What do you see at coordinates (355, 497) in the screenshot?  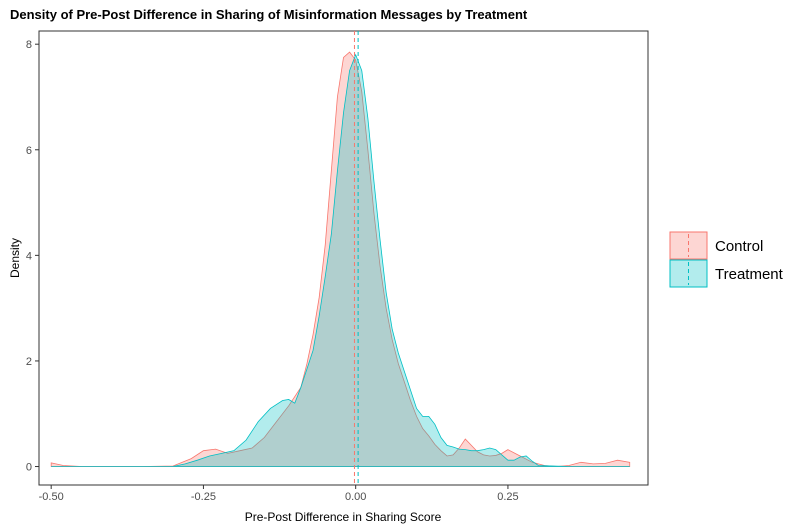 I see `x-tick-label: 0.00` at bounding box center [355, 497].